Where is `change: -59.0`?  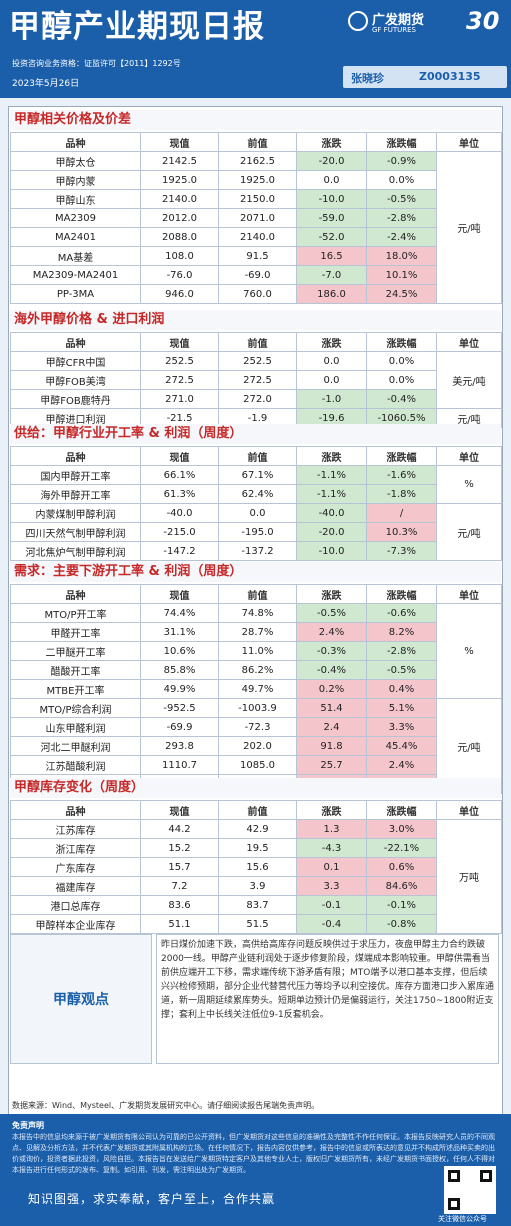
change: -59.0 is located at coordinates (331, 218).